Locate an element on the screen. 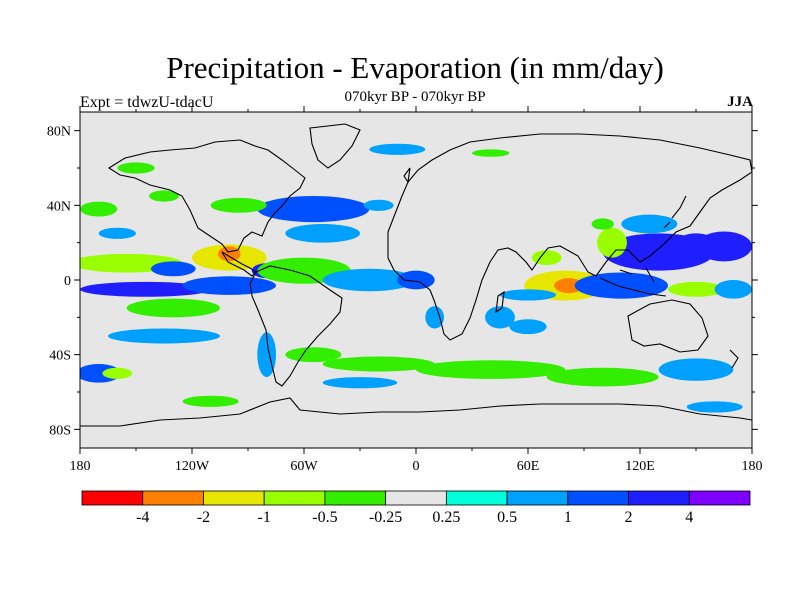 This screenshot has height=600, width=800. season-label: JJA is located at coordinates (740, 102).